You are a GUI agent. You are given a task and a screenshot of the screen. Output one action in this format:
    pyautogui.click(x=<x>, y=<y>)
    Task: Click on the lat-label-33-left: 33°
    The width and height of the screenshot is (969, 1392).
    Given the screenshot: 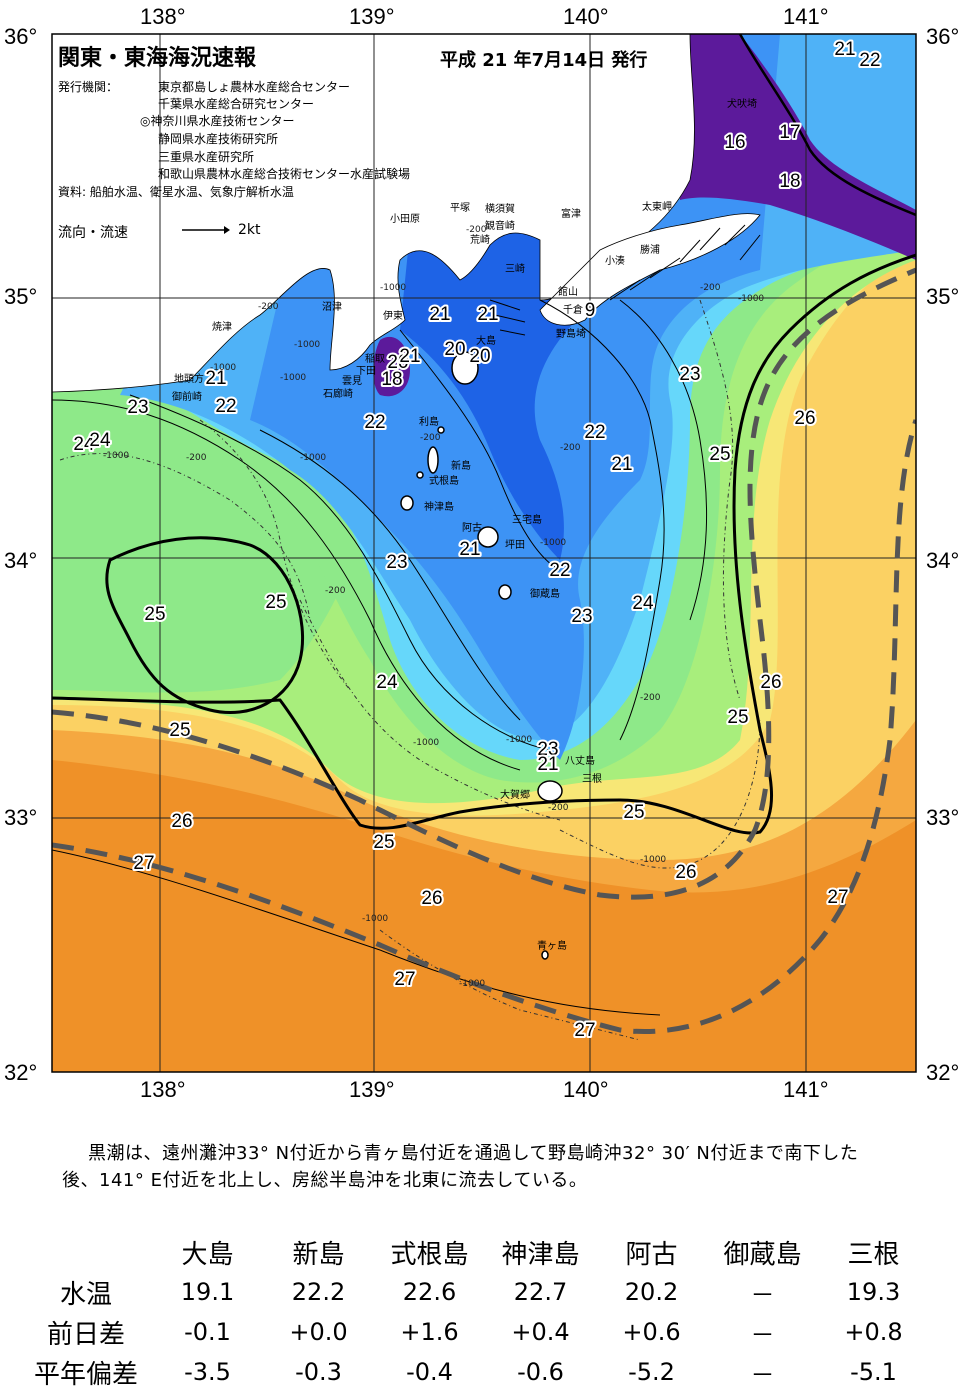 What is the action you would take?
    pyautogui.click(x=21, y=817)
    